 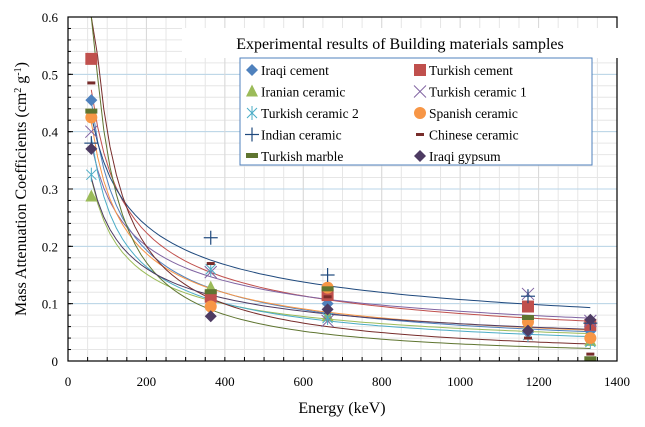 What do you see at coordinates (471, 70) in the screenshot?
I see `legend-label-turkish-cement: Turkish cement` at bounding box center [471, 70].